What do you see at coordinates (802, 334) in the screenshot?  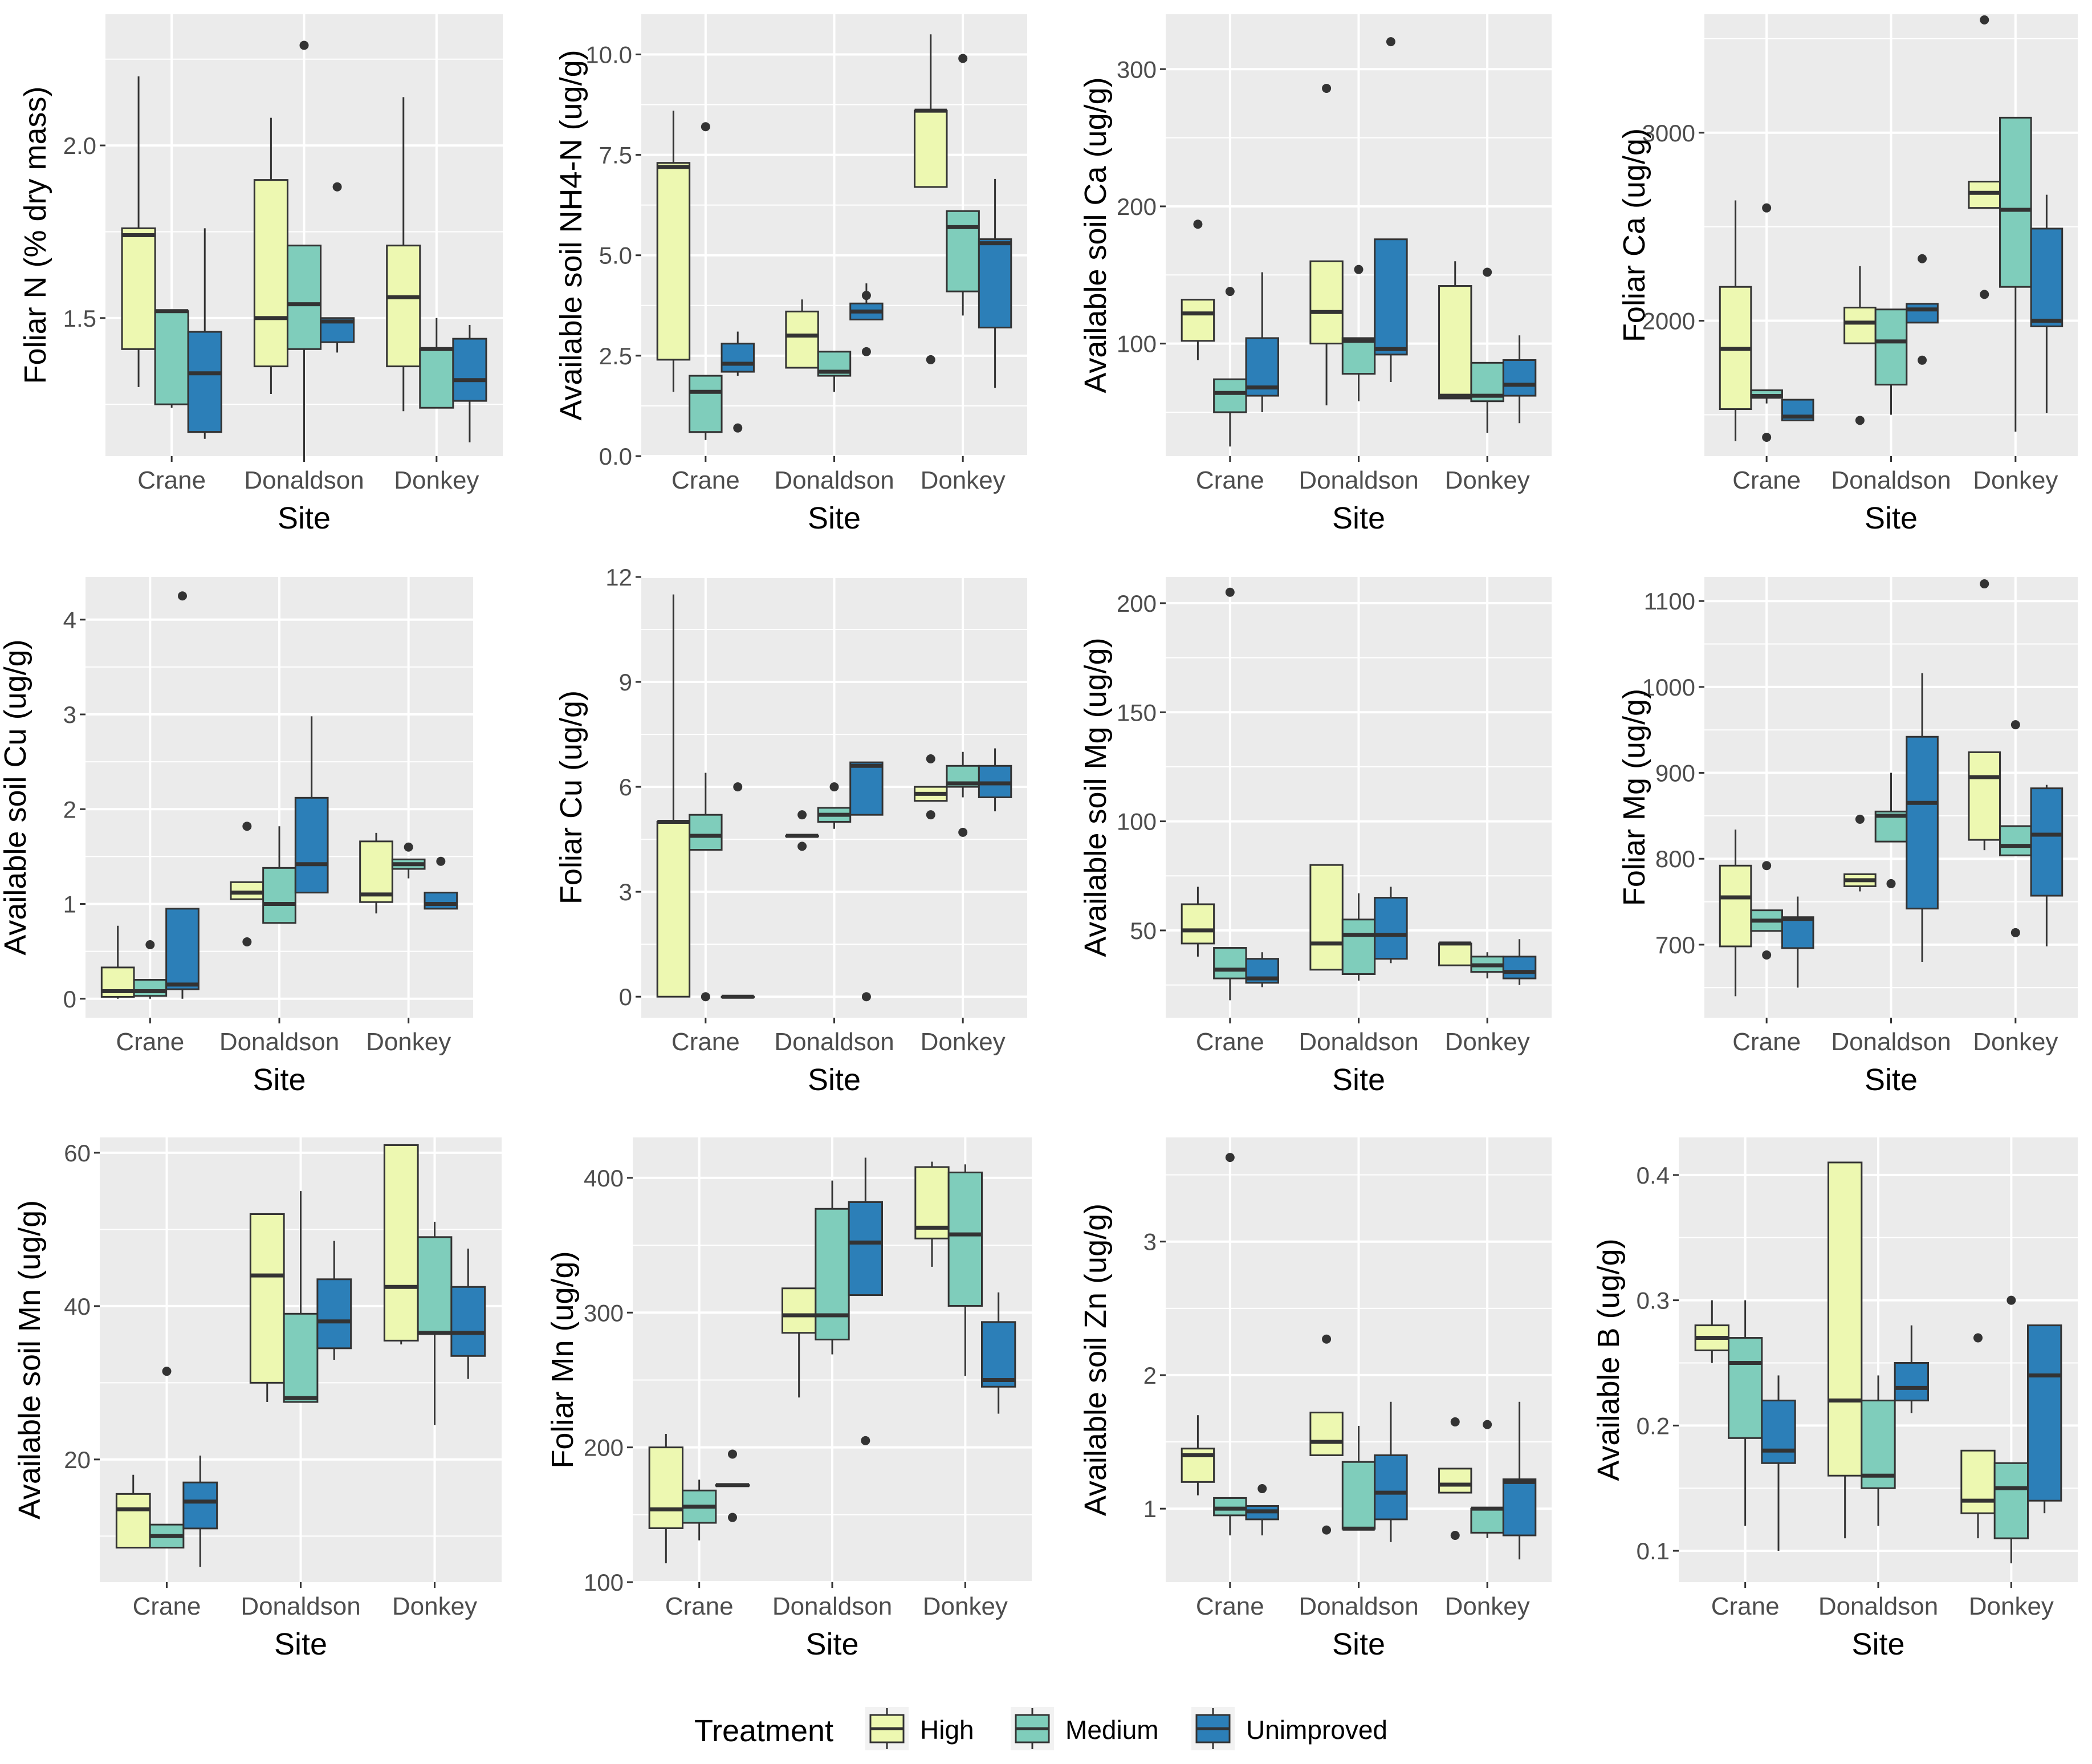 I see `boxplot-donaldson-high` at bounding box center [802, 334].